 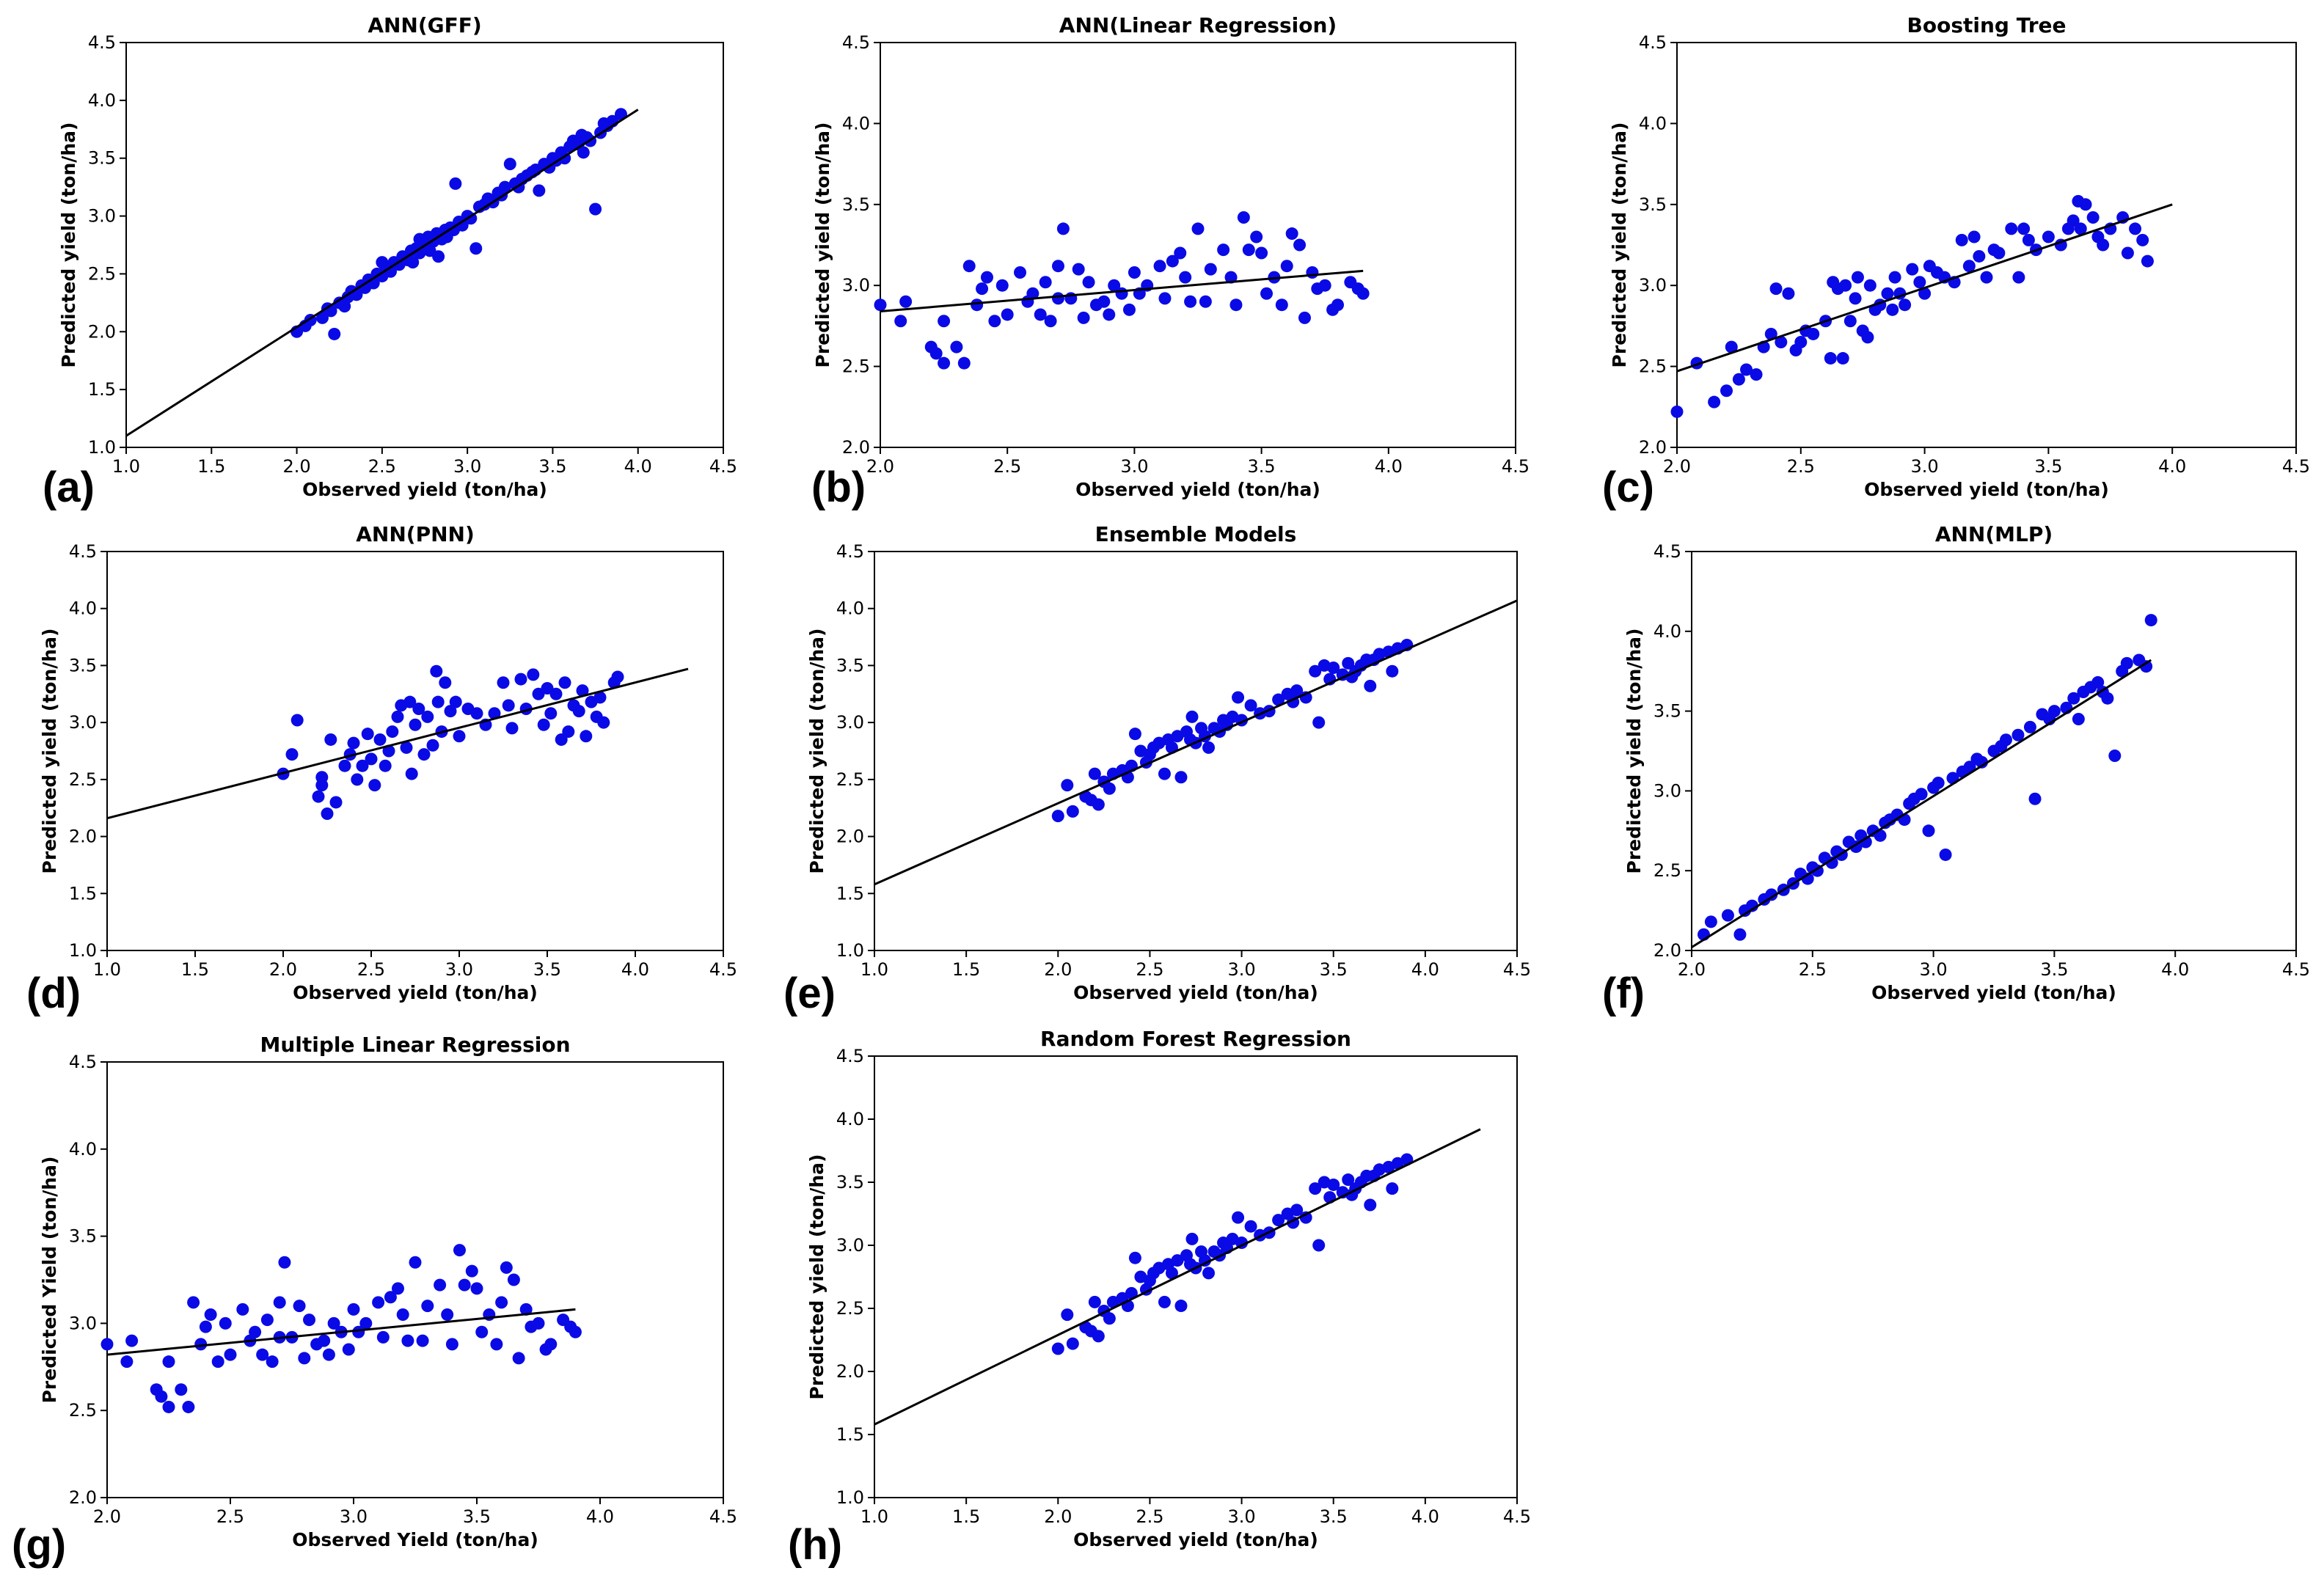 What do you see at coordinates (850, 1434) in the screenshot?
I see `y-tick-label: 1.5` at bounding box center [850, 1434].